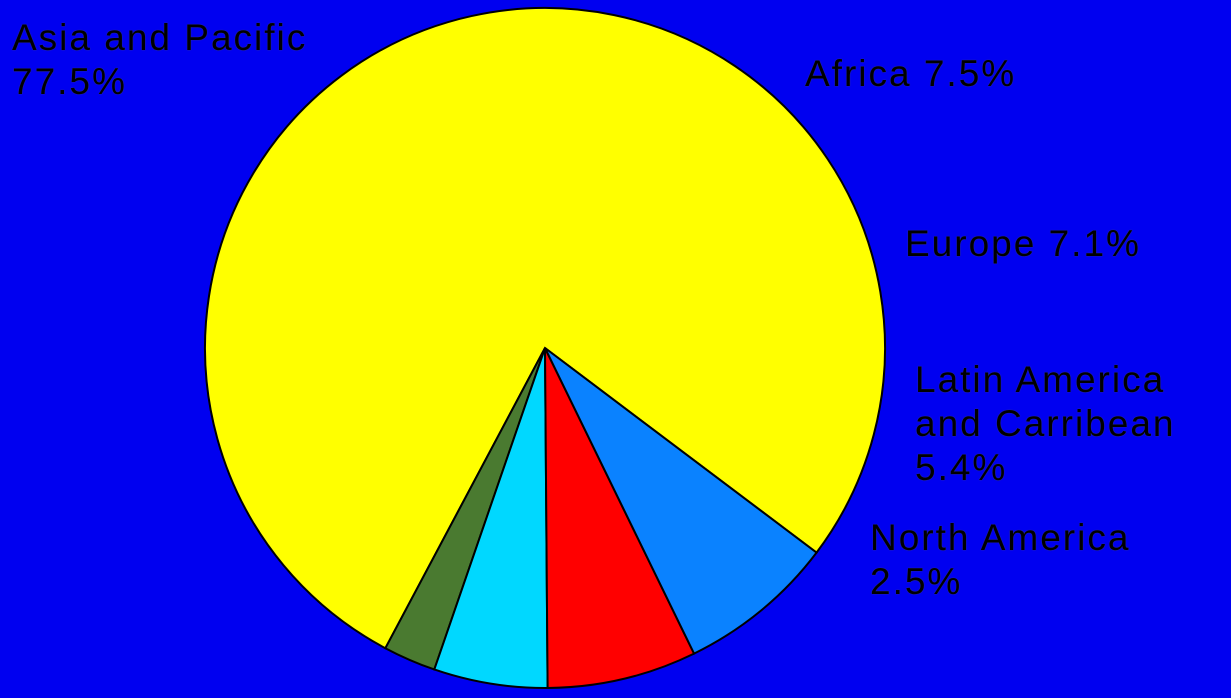  I want to click on label-asia-and-pacific: Asia and Pacific 77.5%, so click(160, 59).